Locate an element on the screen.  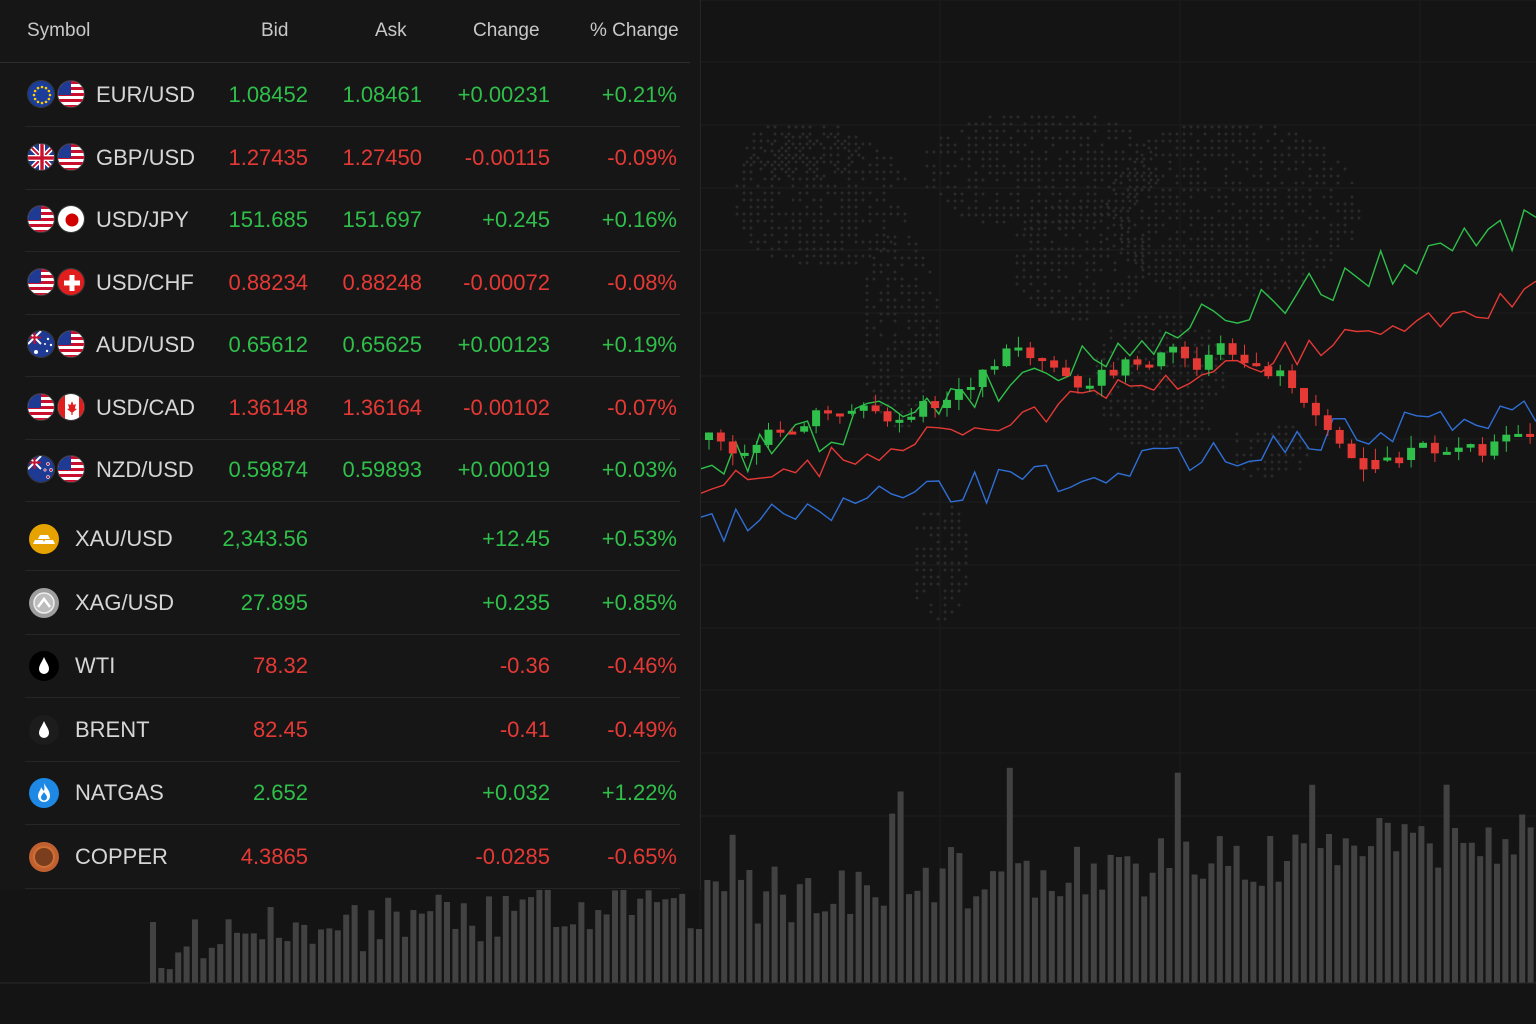
table-header: Symbol Bid Ask Change % Change is located at coordinates (345, 31).